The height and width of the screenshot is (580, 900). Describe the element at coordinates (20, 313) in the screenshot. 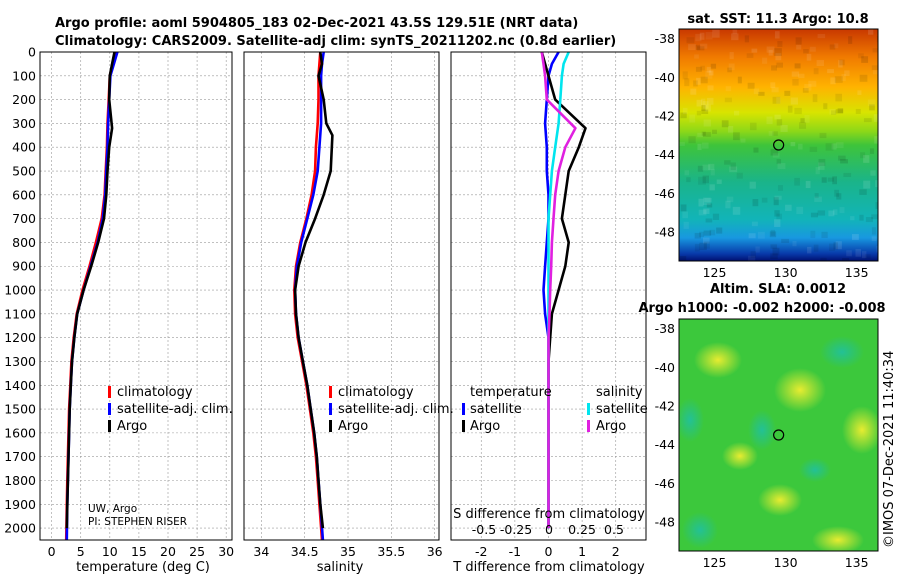

I see `depth-tick: 1100` at that location.